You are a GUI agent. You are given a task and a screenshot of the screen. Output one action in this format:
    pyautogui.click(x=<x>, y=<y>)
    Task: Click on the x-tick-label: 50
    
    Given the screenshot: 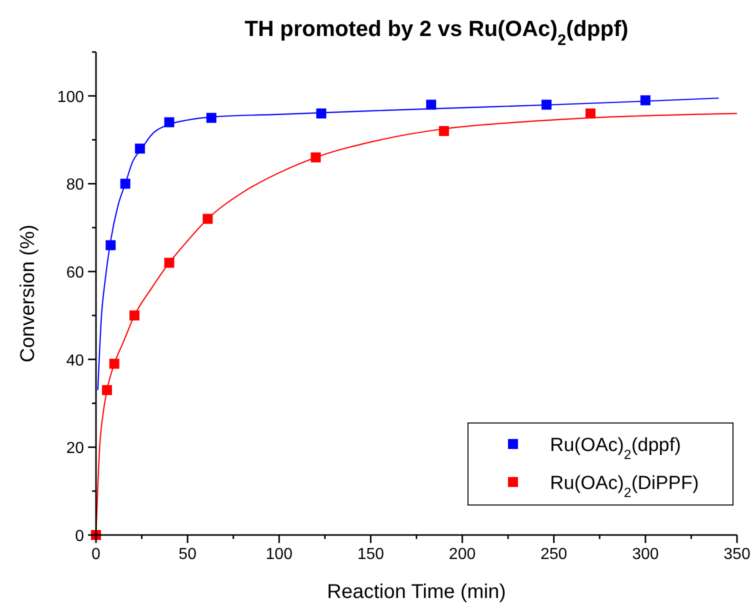 What is the action you would take?
    pyautogui.click(x=187, y=554)
    